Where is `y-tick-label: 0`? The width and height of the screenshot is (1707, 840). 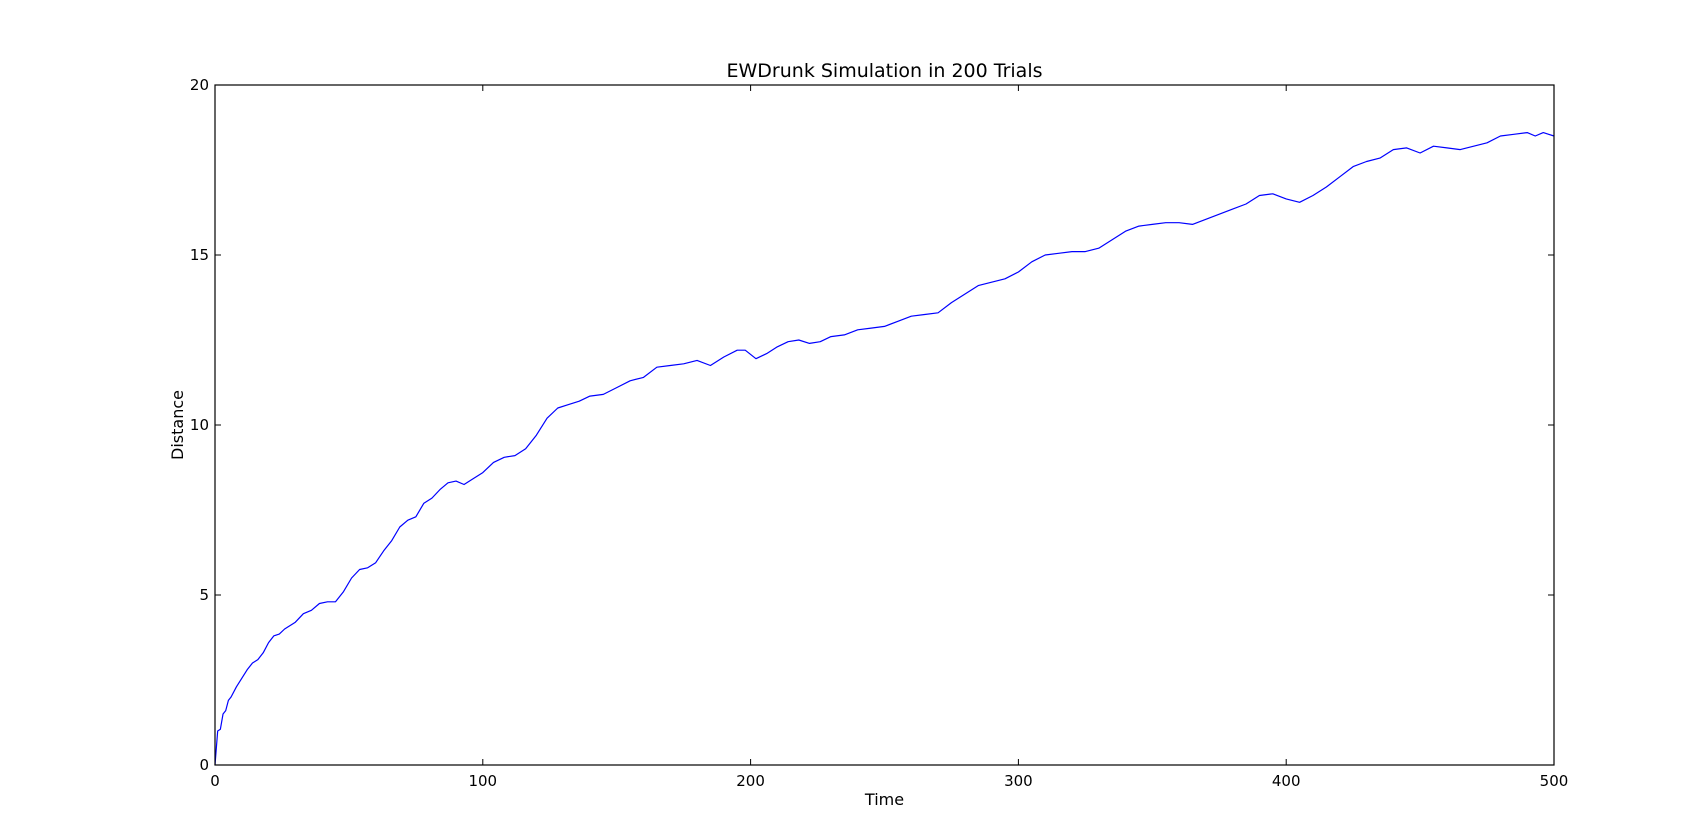
y-tick-label: 0 is located at coordinates (204, 765).